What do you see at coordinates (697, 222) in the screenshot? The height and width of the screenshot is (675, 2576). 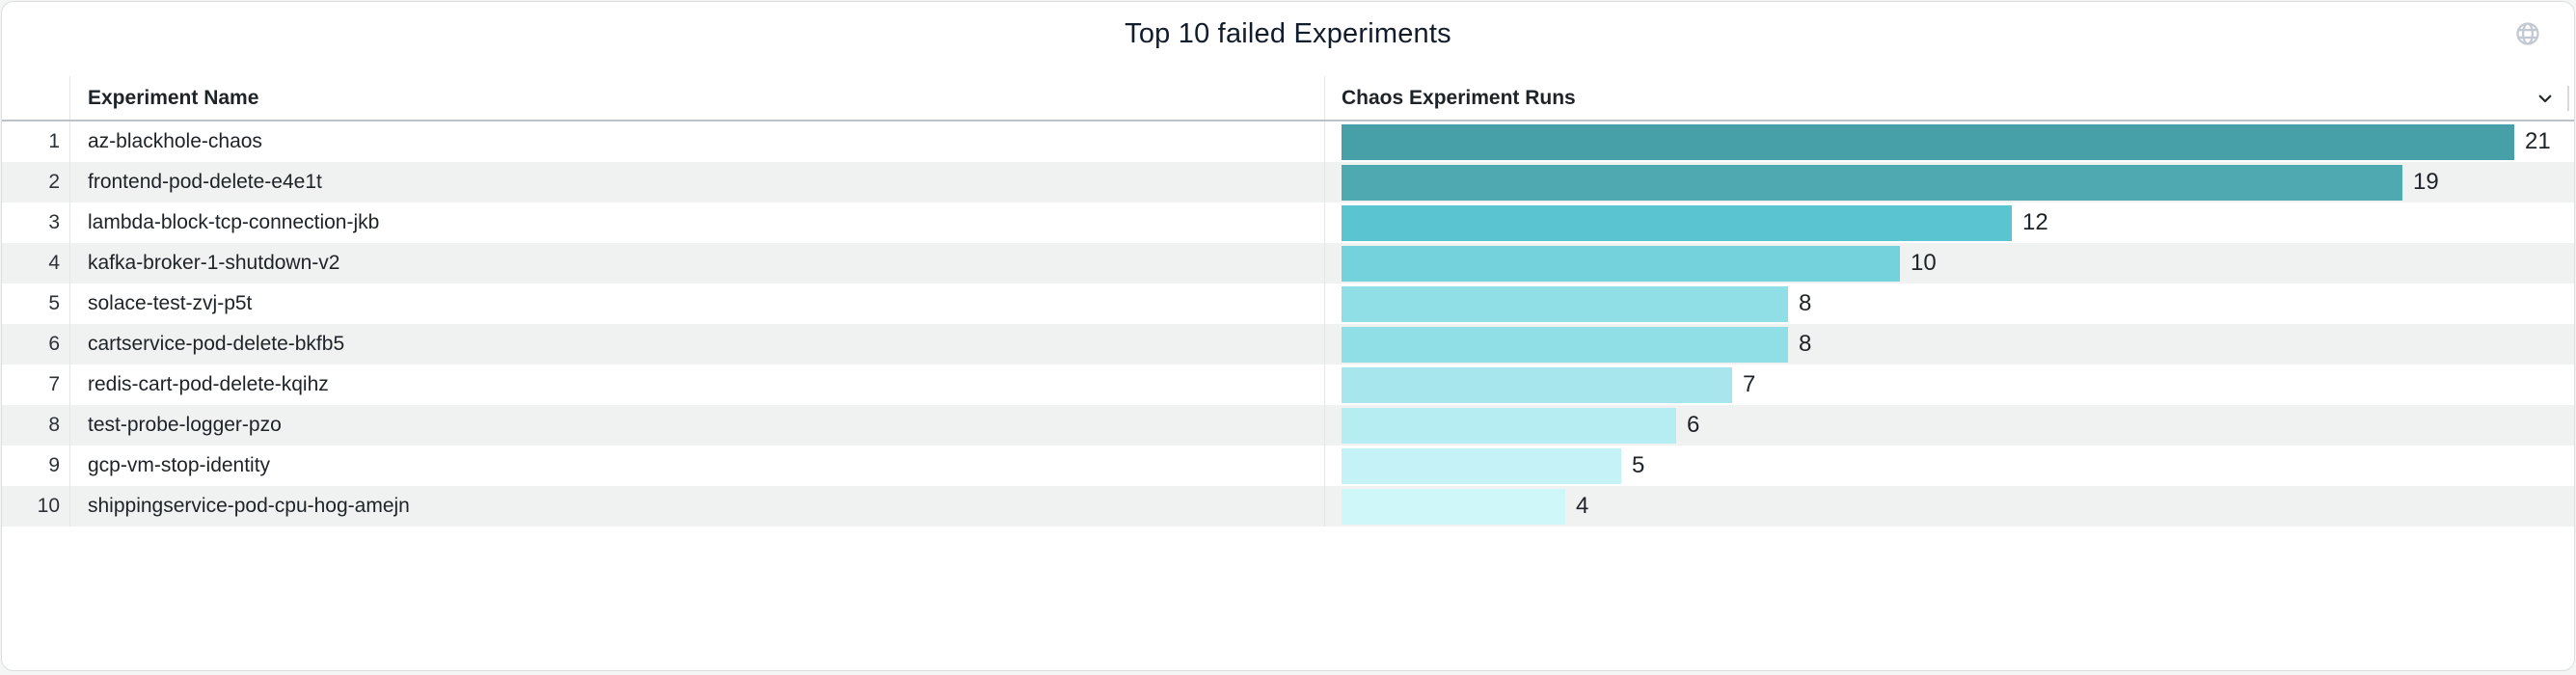 I see `experiment-name: lambda-block-tcp-connection-jkb` at bounding box center [697, 222].